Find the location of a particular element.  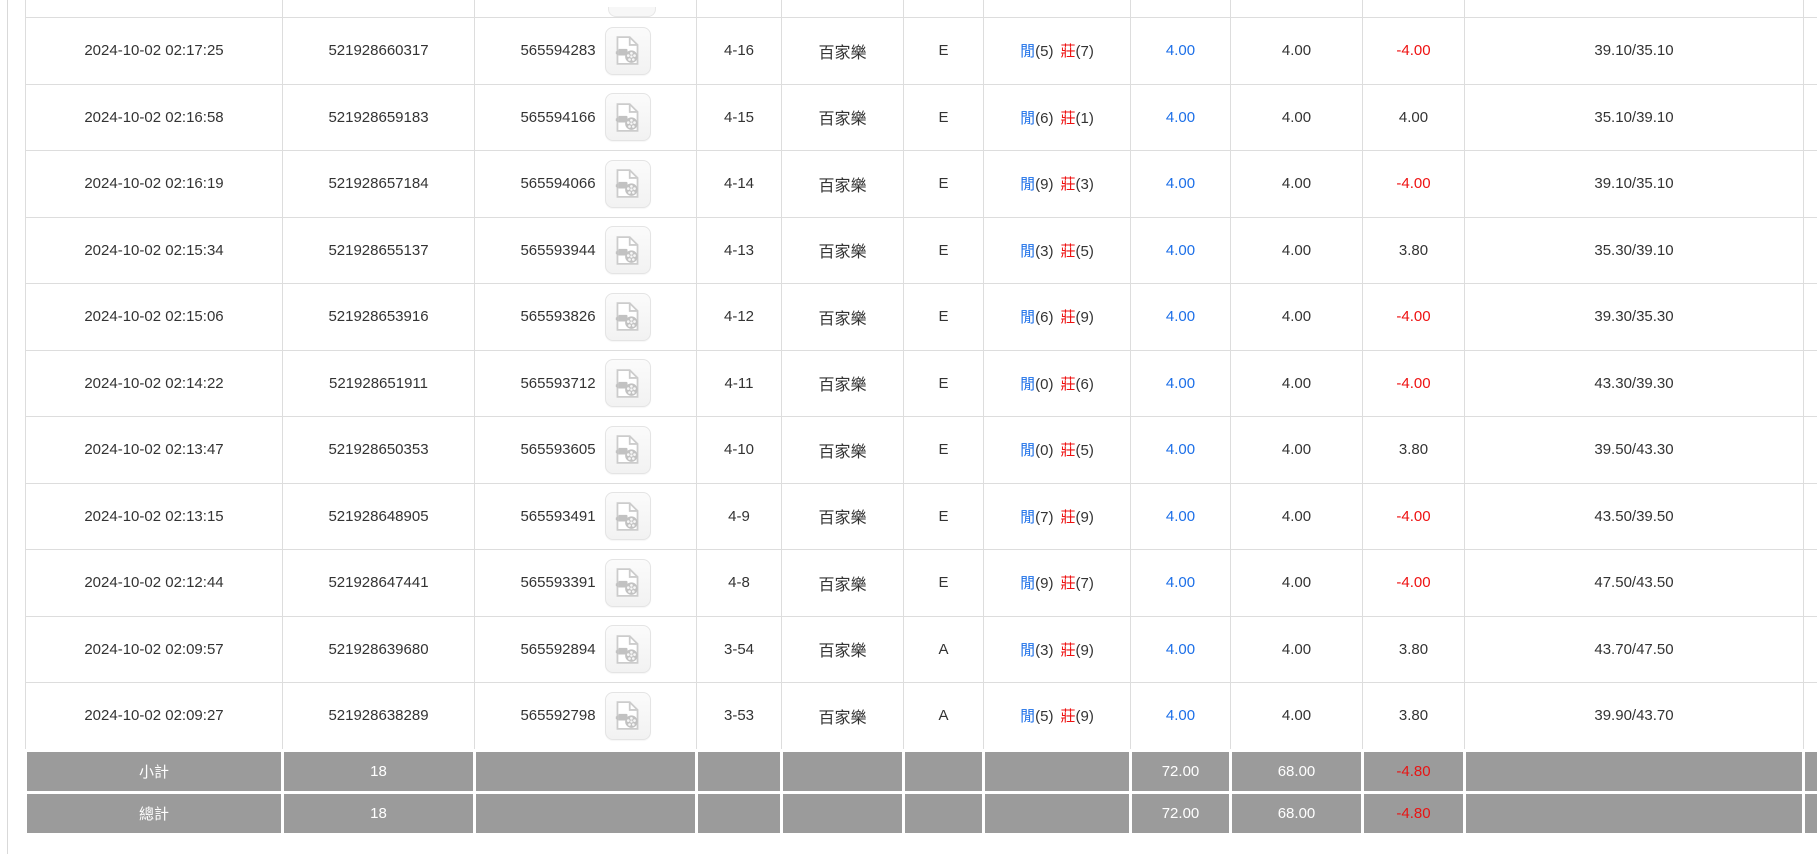

table-round-cell: 4-12 is located at coordinates (739, 317).